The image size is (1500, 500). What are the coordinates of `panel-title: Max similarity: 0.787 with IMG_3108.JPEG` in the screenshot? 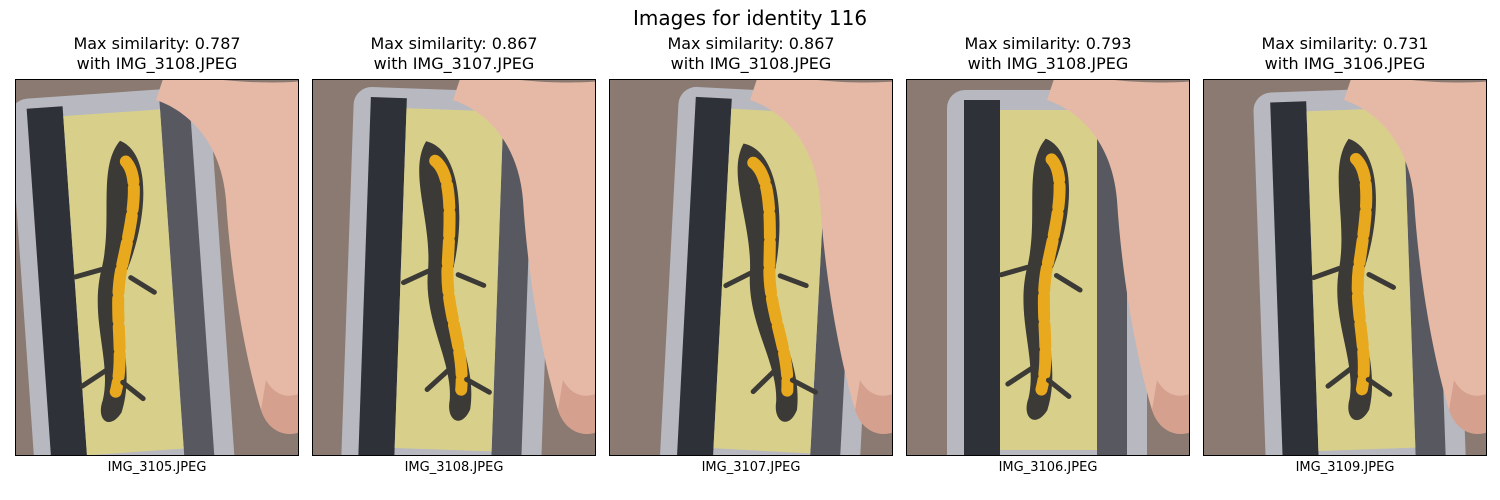 It's located at (159, 54).